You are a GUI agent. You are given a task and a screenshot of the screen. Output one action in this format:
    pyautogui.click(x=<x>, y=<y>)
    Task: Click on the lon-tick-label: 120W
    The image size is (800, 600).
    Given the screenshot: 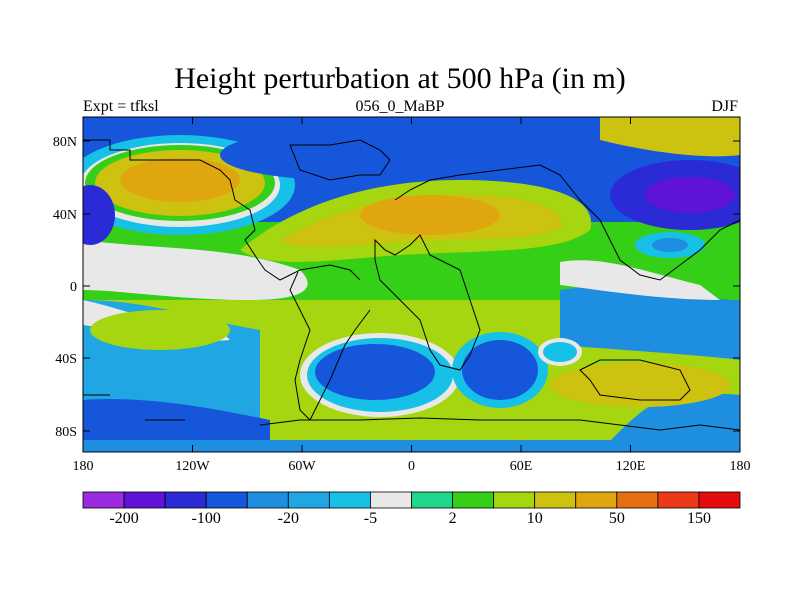 What is the action you would take?
    pyautogui.click(x=192, y=466)
    